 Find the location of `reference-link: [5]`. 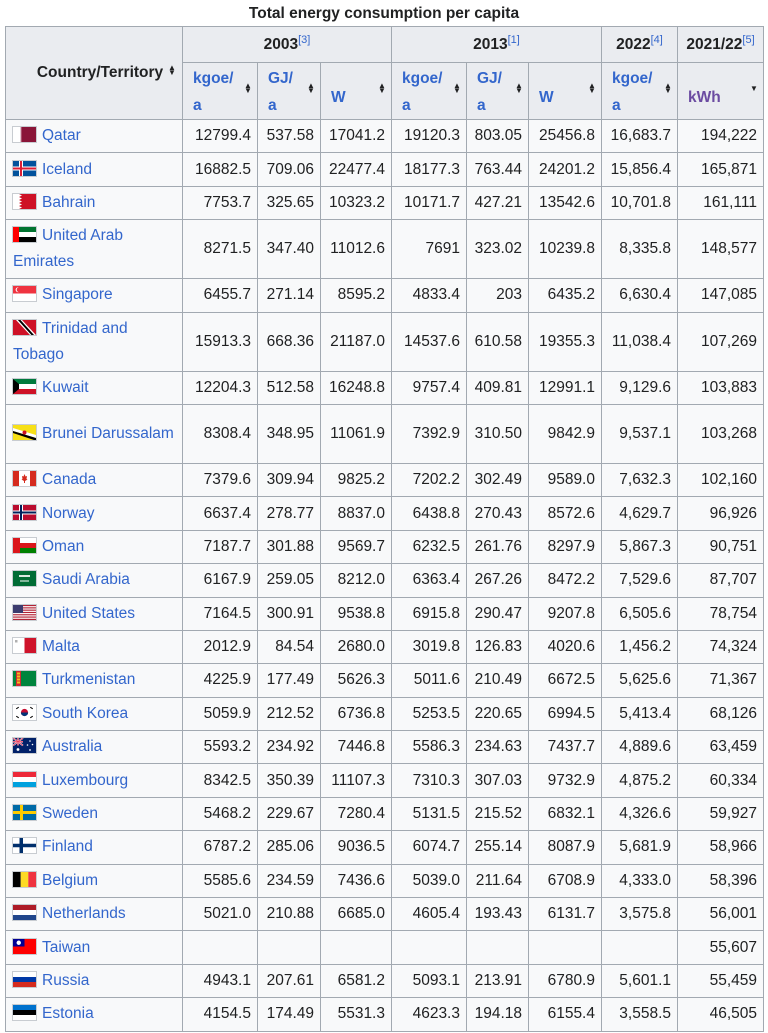

reference-link: [5] is located at coordinates (748, 39).